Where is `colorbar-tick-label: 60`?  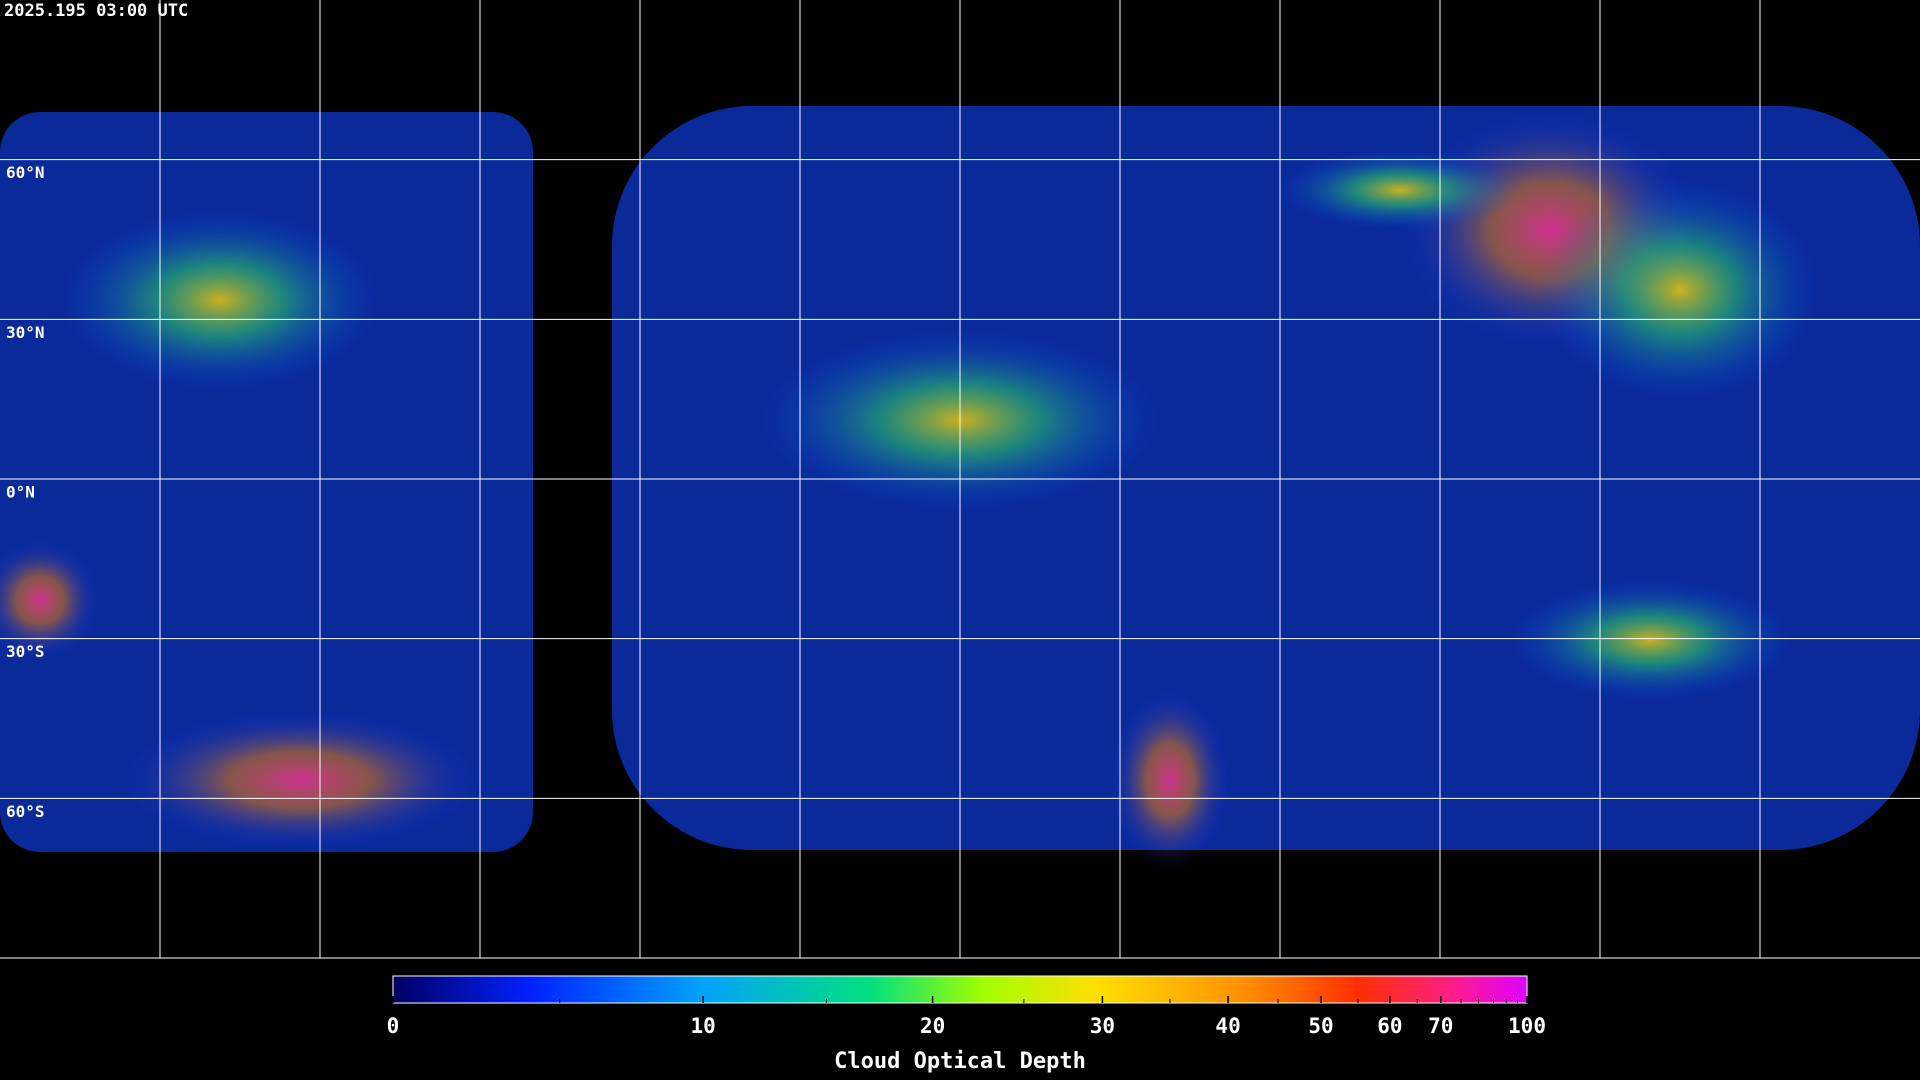
colorbar-tick-label: 60 is located at coordinates (1389, 1026).